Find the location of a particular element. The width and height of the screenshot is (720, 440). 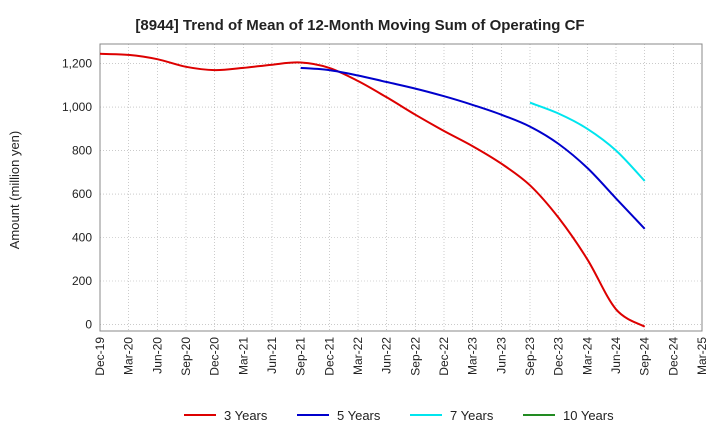

y-tick-label: 600 is located at coordinates (82, 194).